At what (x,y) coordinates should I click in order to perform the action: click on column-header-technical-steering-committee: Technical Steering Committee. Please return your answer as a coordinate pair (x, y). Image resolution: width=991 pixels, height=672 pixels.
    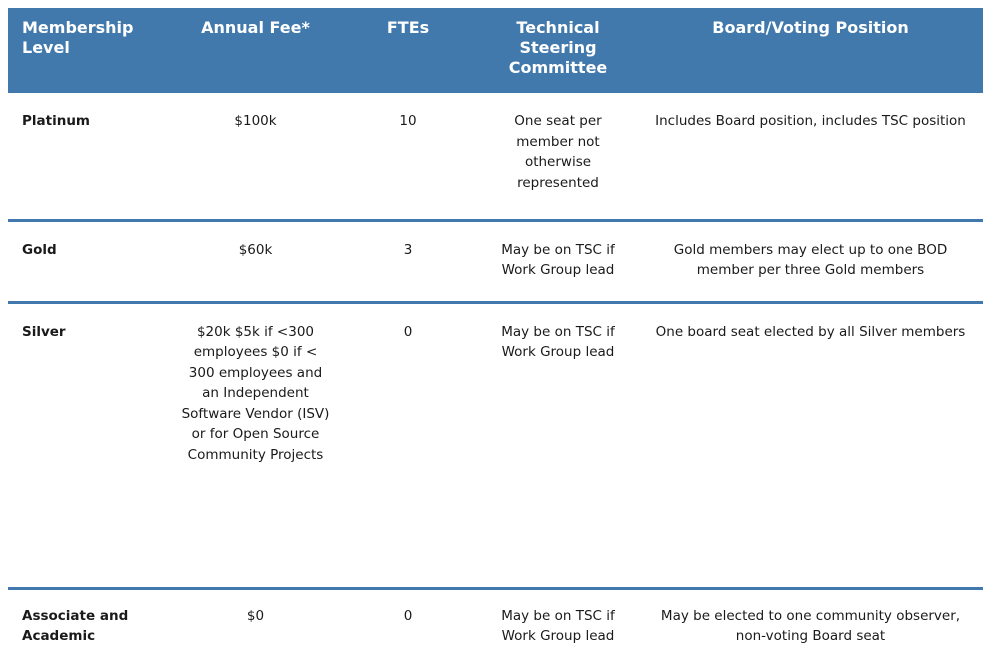
    Looking at the image, I should click on (558, 47).